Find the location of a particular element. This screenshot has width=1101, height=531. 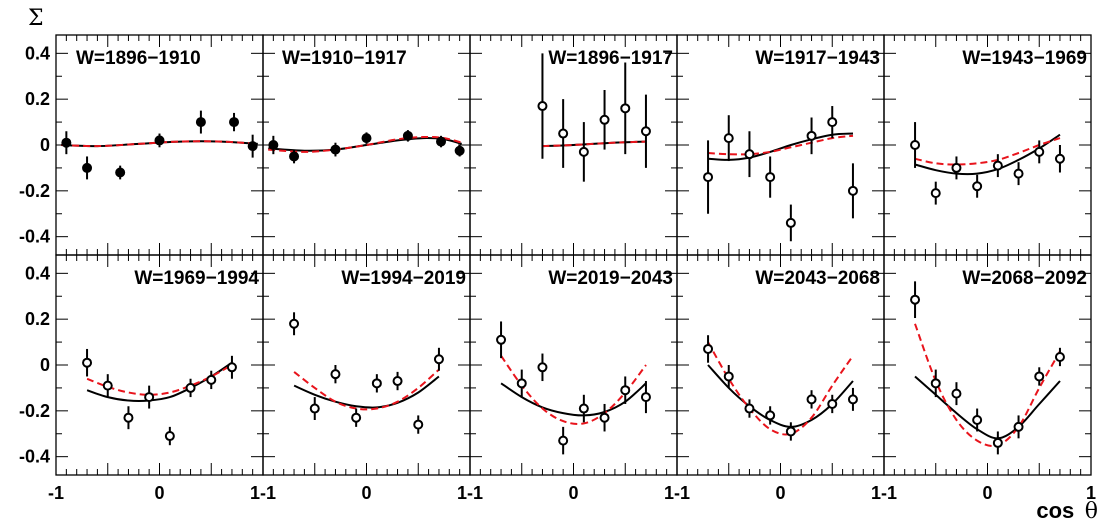

x-axis-label: cos θ is located at coordinates (1067, 511).